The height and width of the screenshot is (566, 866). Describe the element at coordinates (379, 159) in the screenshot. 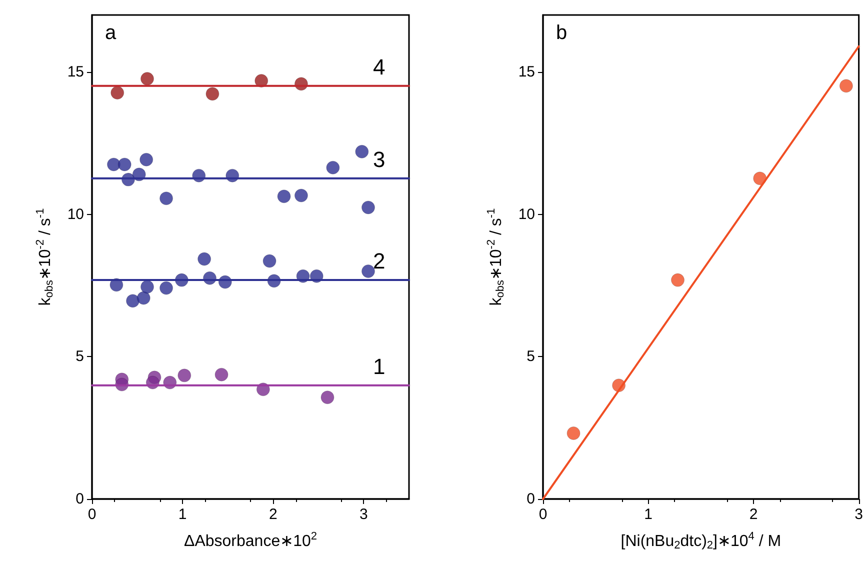

I see `series-label: 3` at that location.